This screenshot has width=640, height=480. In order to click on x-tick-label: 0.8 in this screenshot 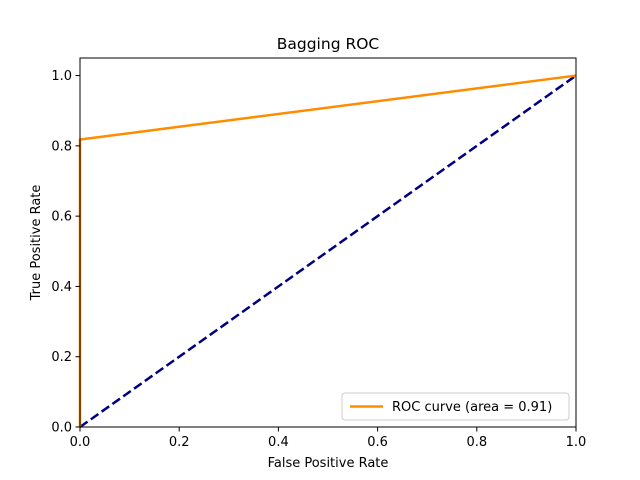, I will do `click(476, 442)`.